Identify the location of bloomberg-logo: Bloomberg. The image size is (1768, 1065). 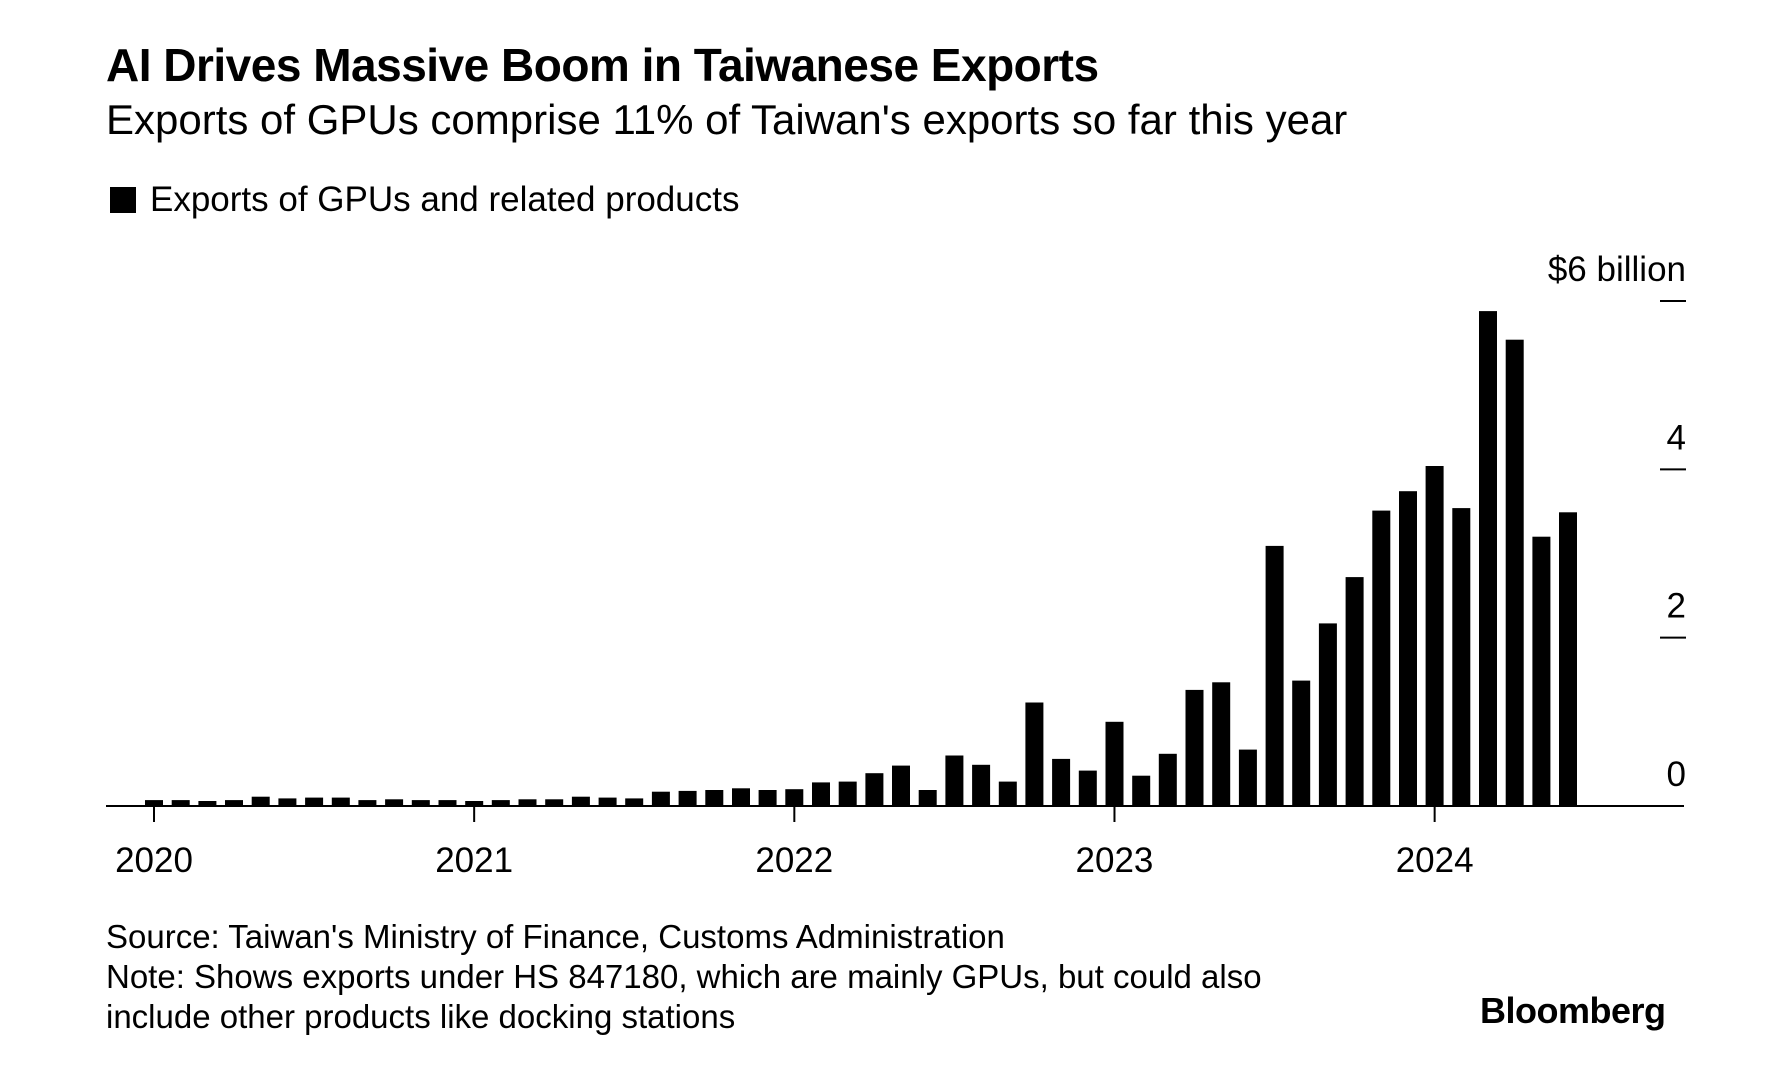
(1573, 1010).